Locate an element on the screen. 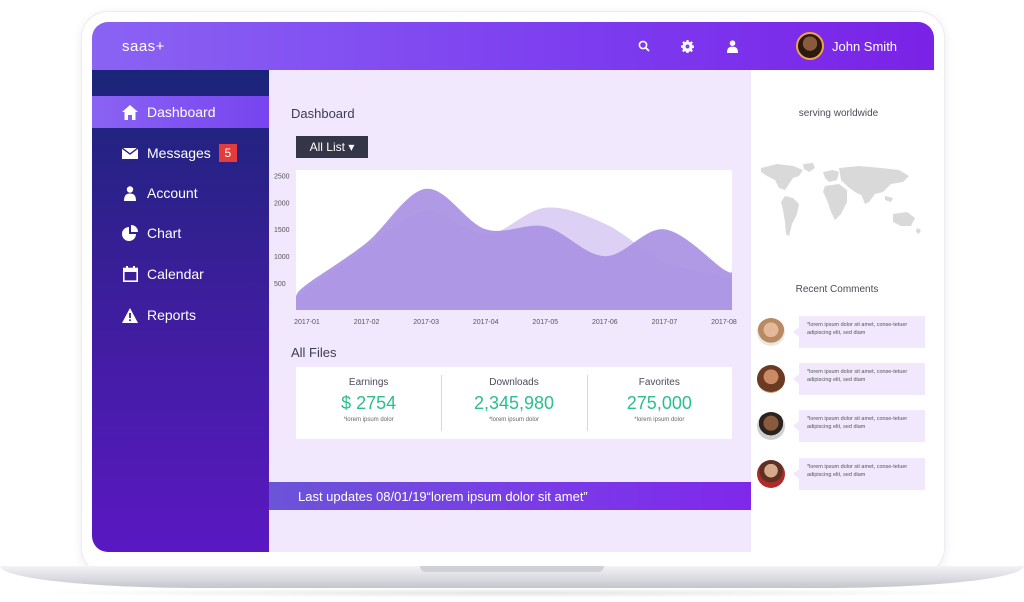 This screenshot has height=602, width=1024. x-tick-label: 2017-02 is located at coordinates (367, 322).